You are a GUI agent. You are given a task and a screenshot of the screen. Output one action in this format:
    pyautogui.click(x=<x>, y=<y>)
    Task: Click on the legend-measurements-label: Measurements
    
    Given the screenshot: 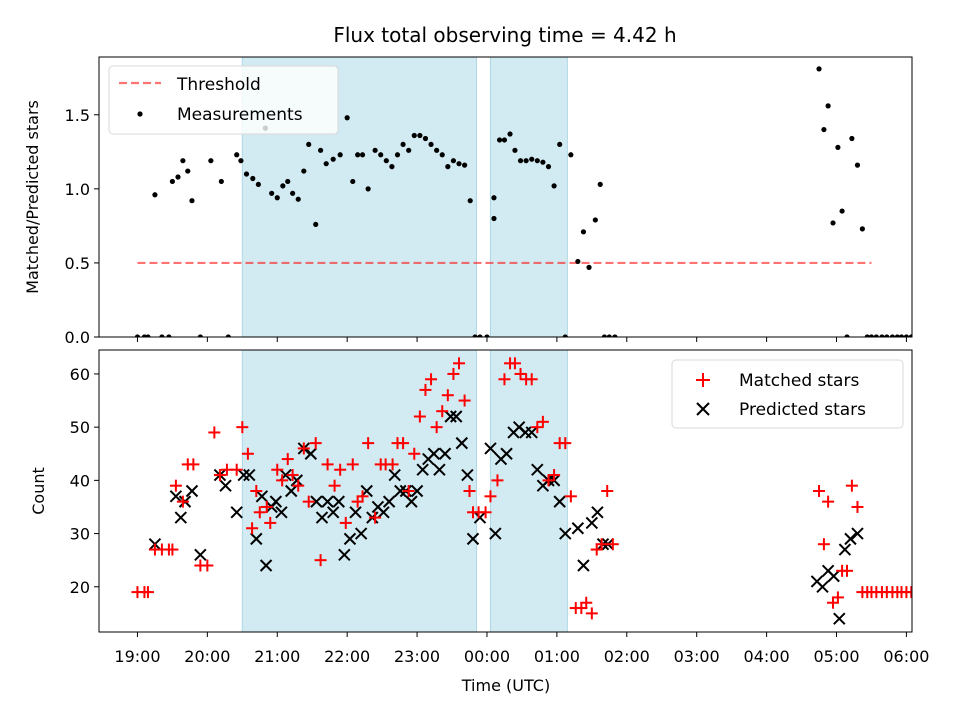 What is the action you would take?
    pyautogui.click(x=240, y=115)
    